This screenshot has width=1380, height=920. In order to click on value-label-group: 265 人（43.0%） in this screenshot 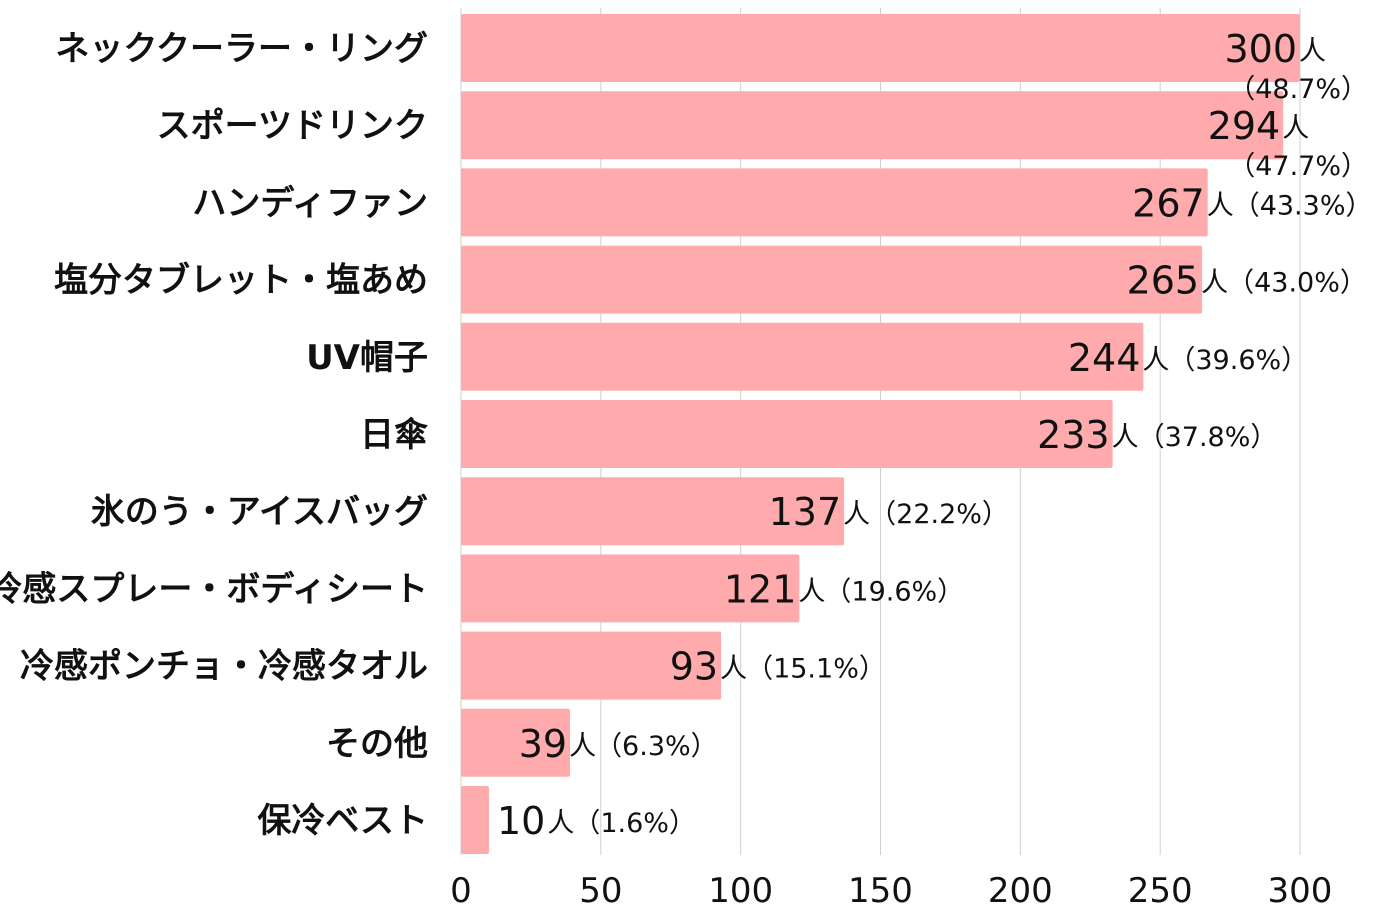, I will do `click(1247, 281)`.